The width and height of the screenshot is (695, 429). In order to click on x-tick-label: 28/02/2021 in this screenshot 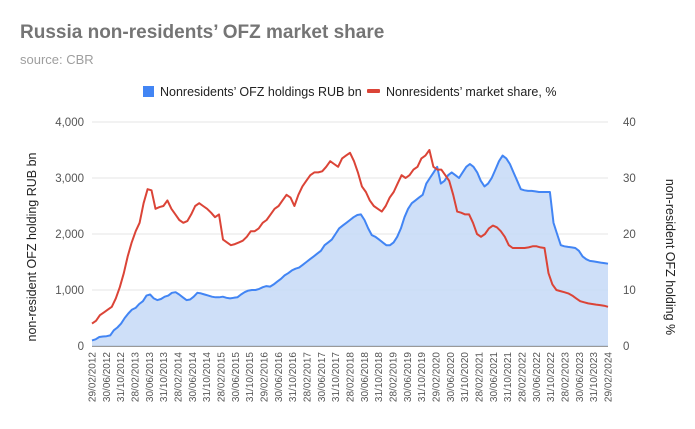, I will do `click(480, 377)`.